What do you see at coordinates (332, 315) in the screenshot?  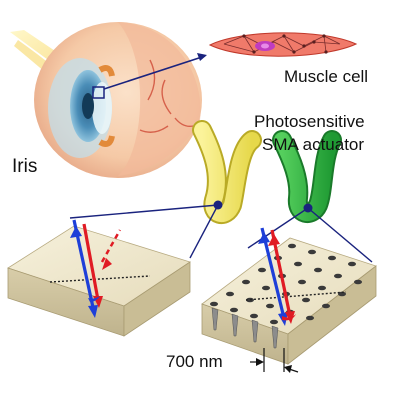 I see `slab2-right` at bounding box center [332, 315].